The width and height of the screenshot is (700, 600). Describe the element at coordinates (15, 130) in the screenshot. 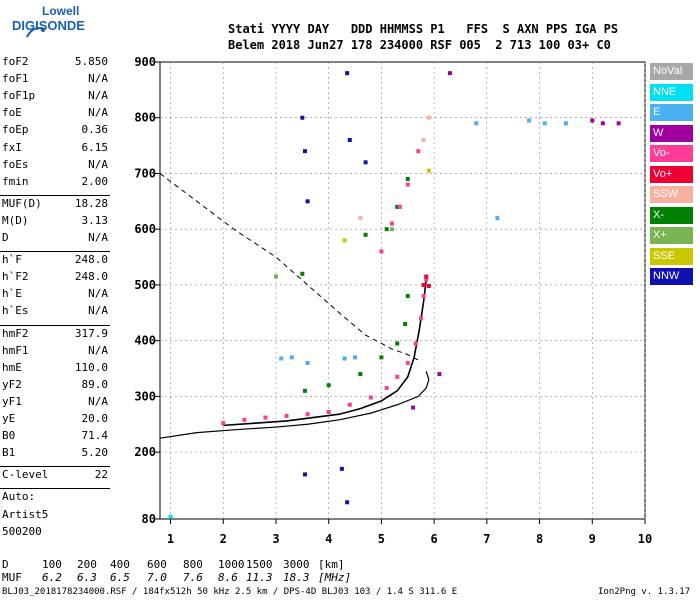

I see `param-name: foEp` at that location.